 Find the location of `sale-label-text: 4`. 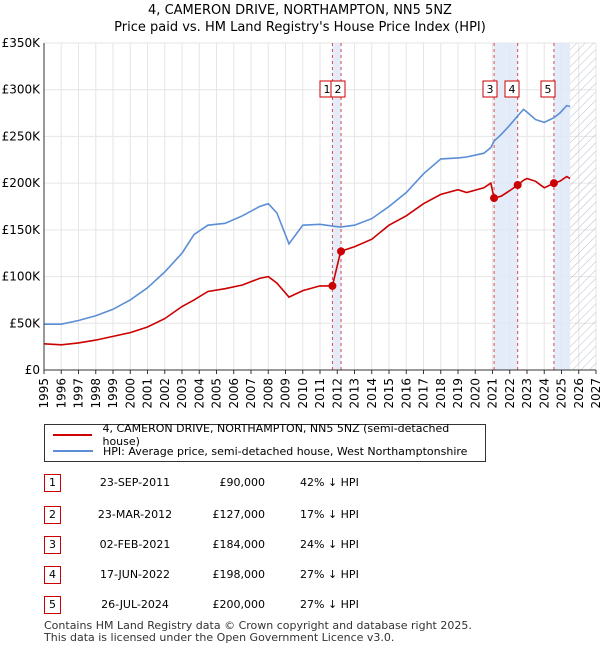

sale-label-text: 4 is located at coordinates (512, 89).